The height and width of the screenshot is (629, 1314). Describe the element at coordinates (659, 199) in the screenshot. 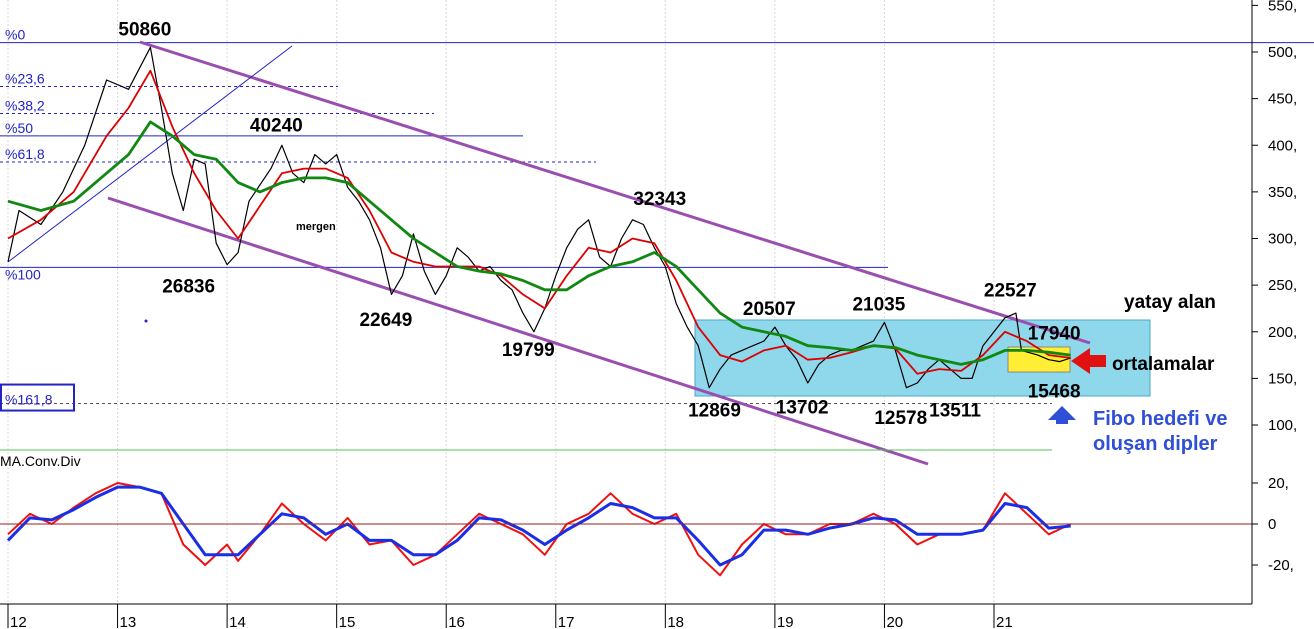

I see `price-label-32343: 32343` at that location.